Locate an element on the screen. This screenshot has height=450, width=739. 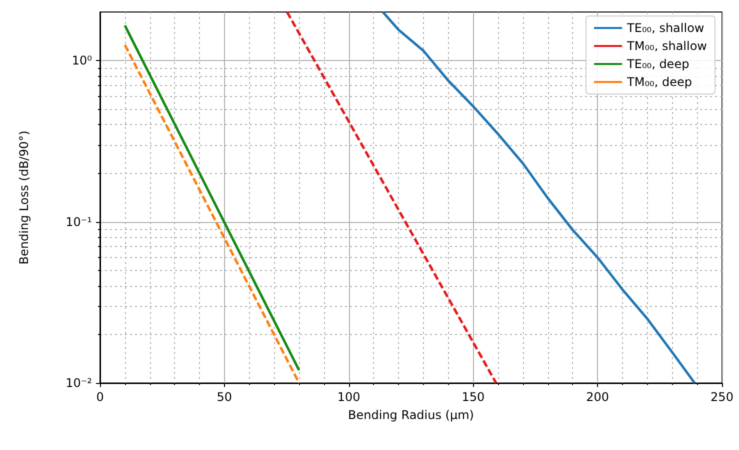
legend-label: TM₀₀, deep is located at coordinates (659, 82).